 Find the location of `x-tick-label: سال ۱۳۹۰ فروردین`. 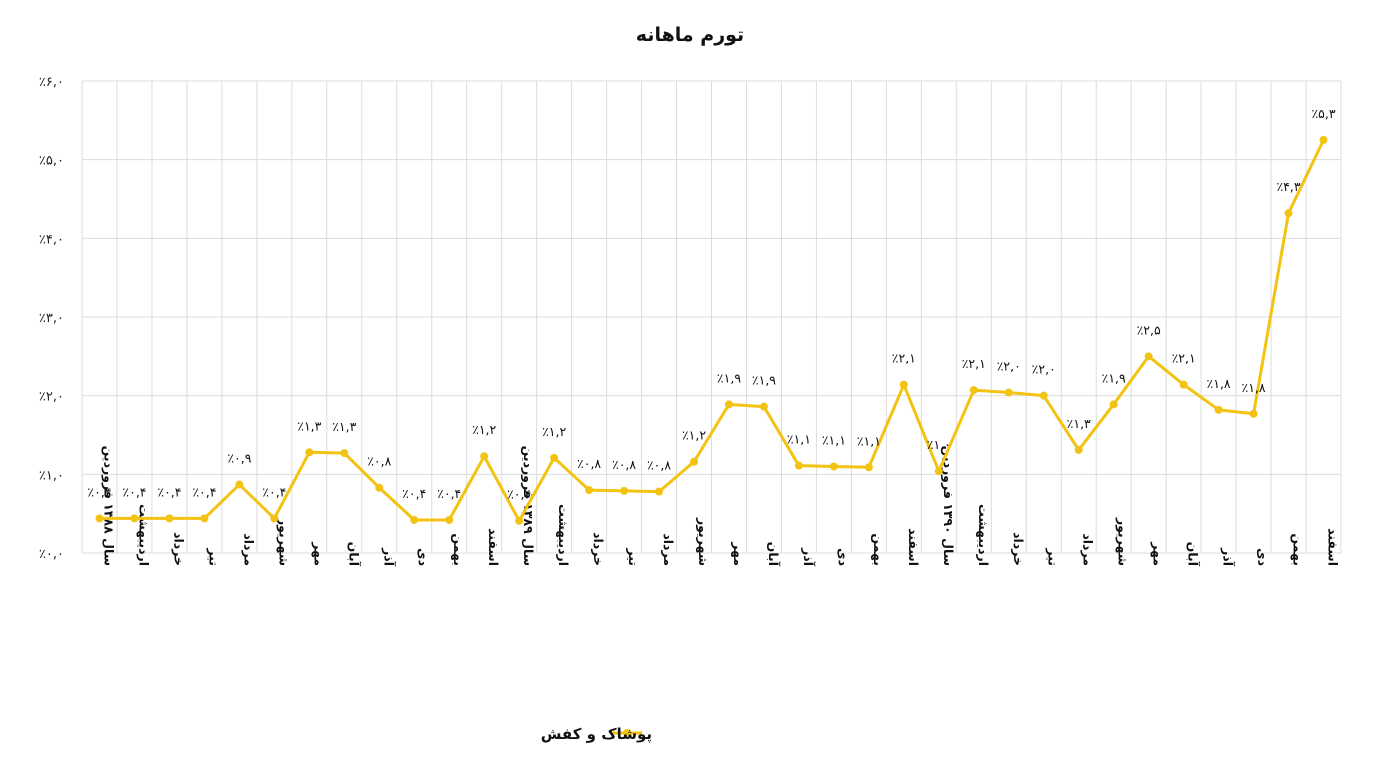

x-tick-label: سال ۱۳۹۰ فروردین is located at coordinates (948, 506).